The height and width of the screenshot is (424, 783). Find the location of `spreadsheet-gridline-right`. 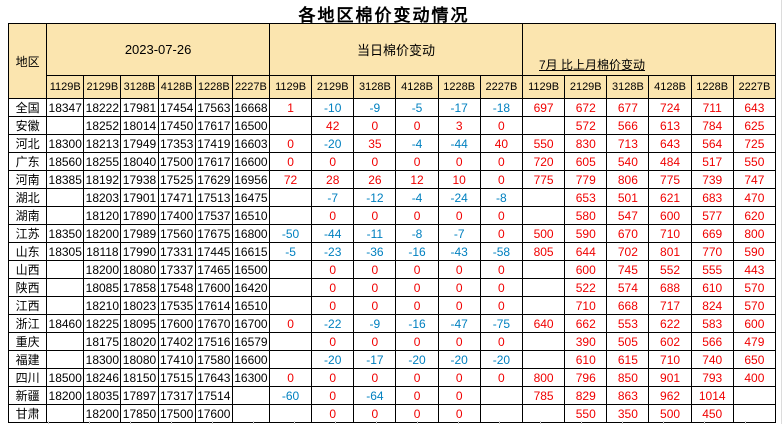

spreadsheet-gridline-right is located at coordinates (781, 212).